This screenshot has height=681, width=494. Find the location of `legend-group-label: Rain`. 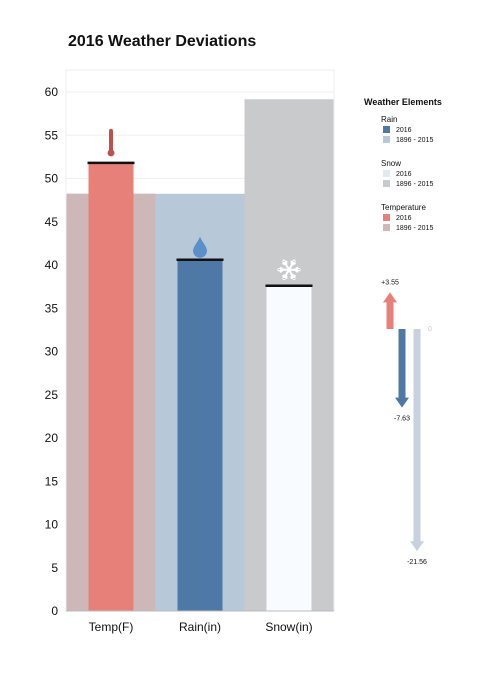

legend-group-label: Rain is located at coordinates (389, 119).